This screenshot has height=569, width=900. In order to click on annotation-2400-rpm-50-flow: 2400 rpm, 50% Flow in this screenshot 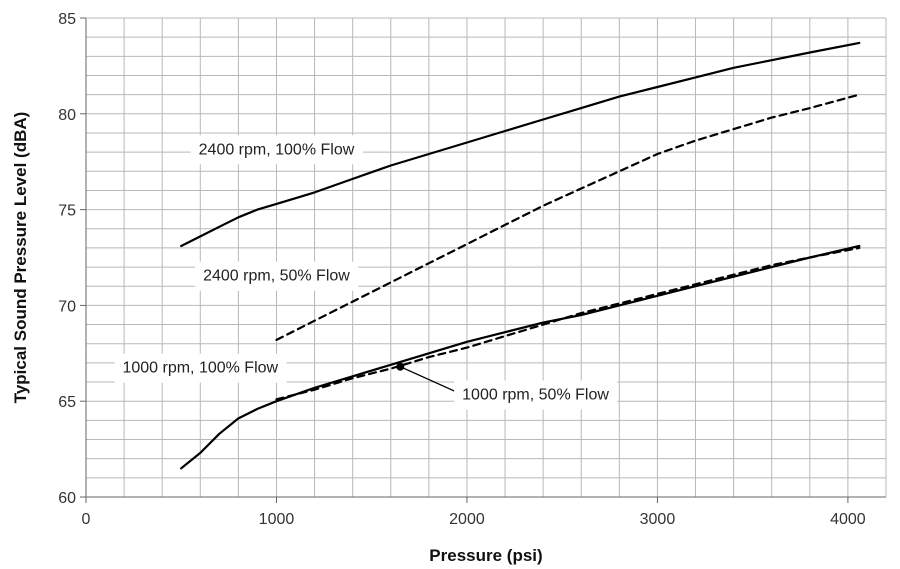, I will do `click(277, 276)`.